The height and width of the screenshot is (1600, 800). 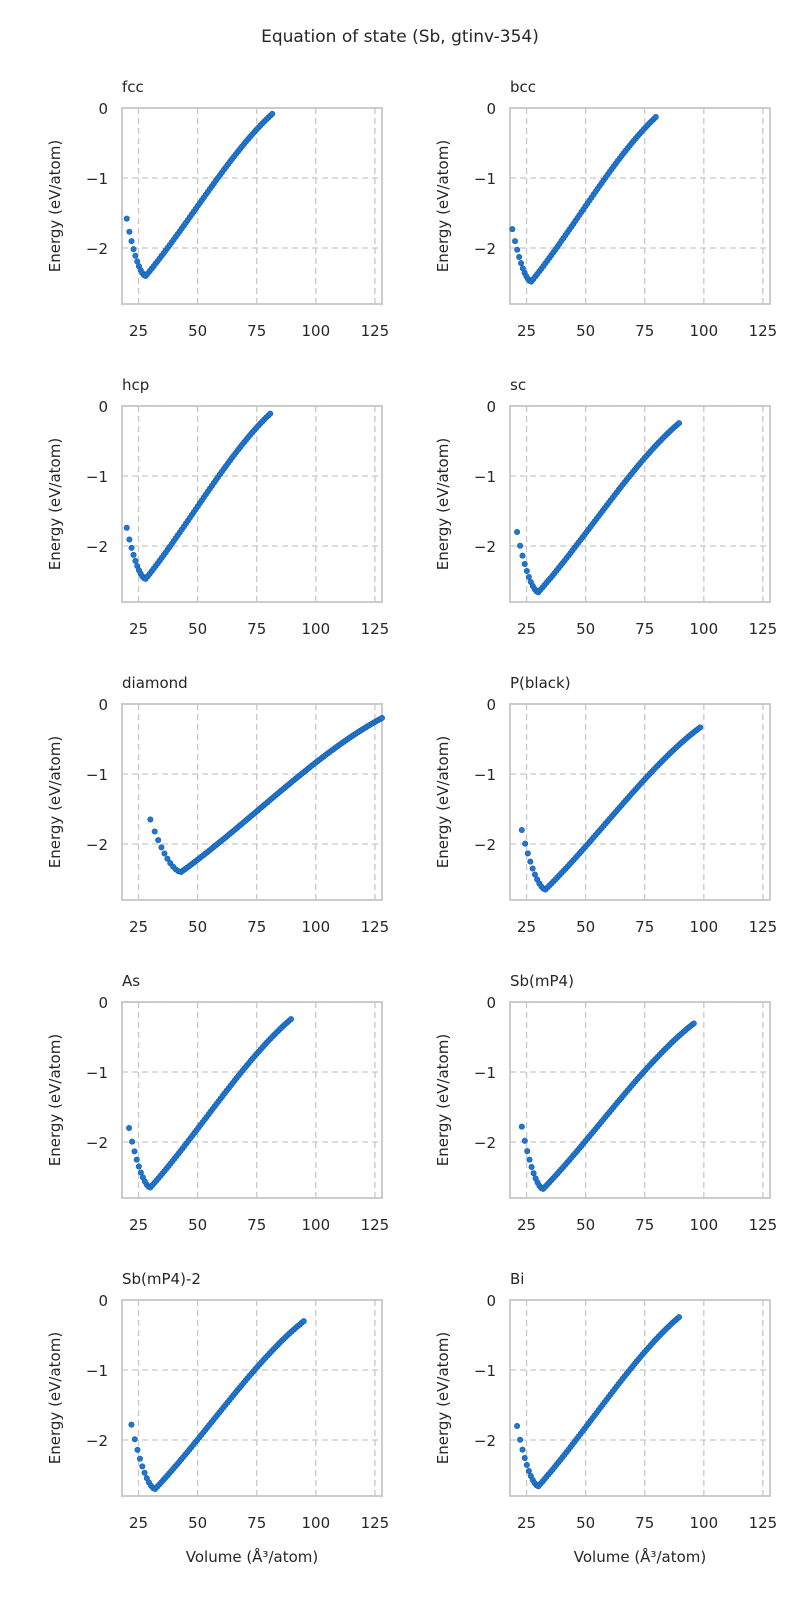 What do you see at coordinates (540, 683) in the screenshot?
I see `subplot-title: P(black)` at bounding box center [540, 683].